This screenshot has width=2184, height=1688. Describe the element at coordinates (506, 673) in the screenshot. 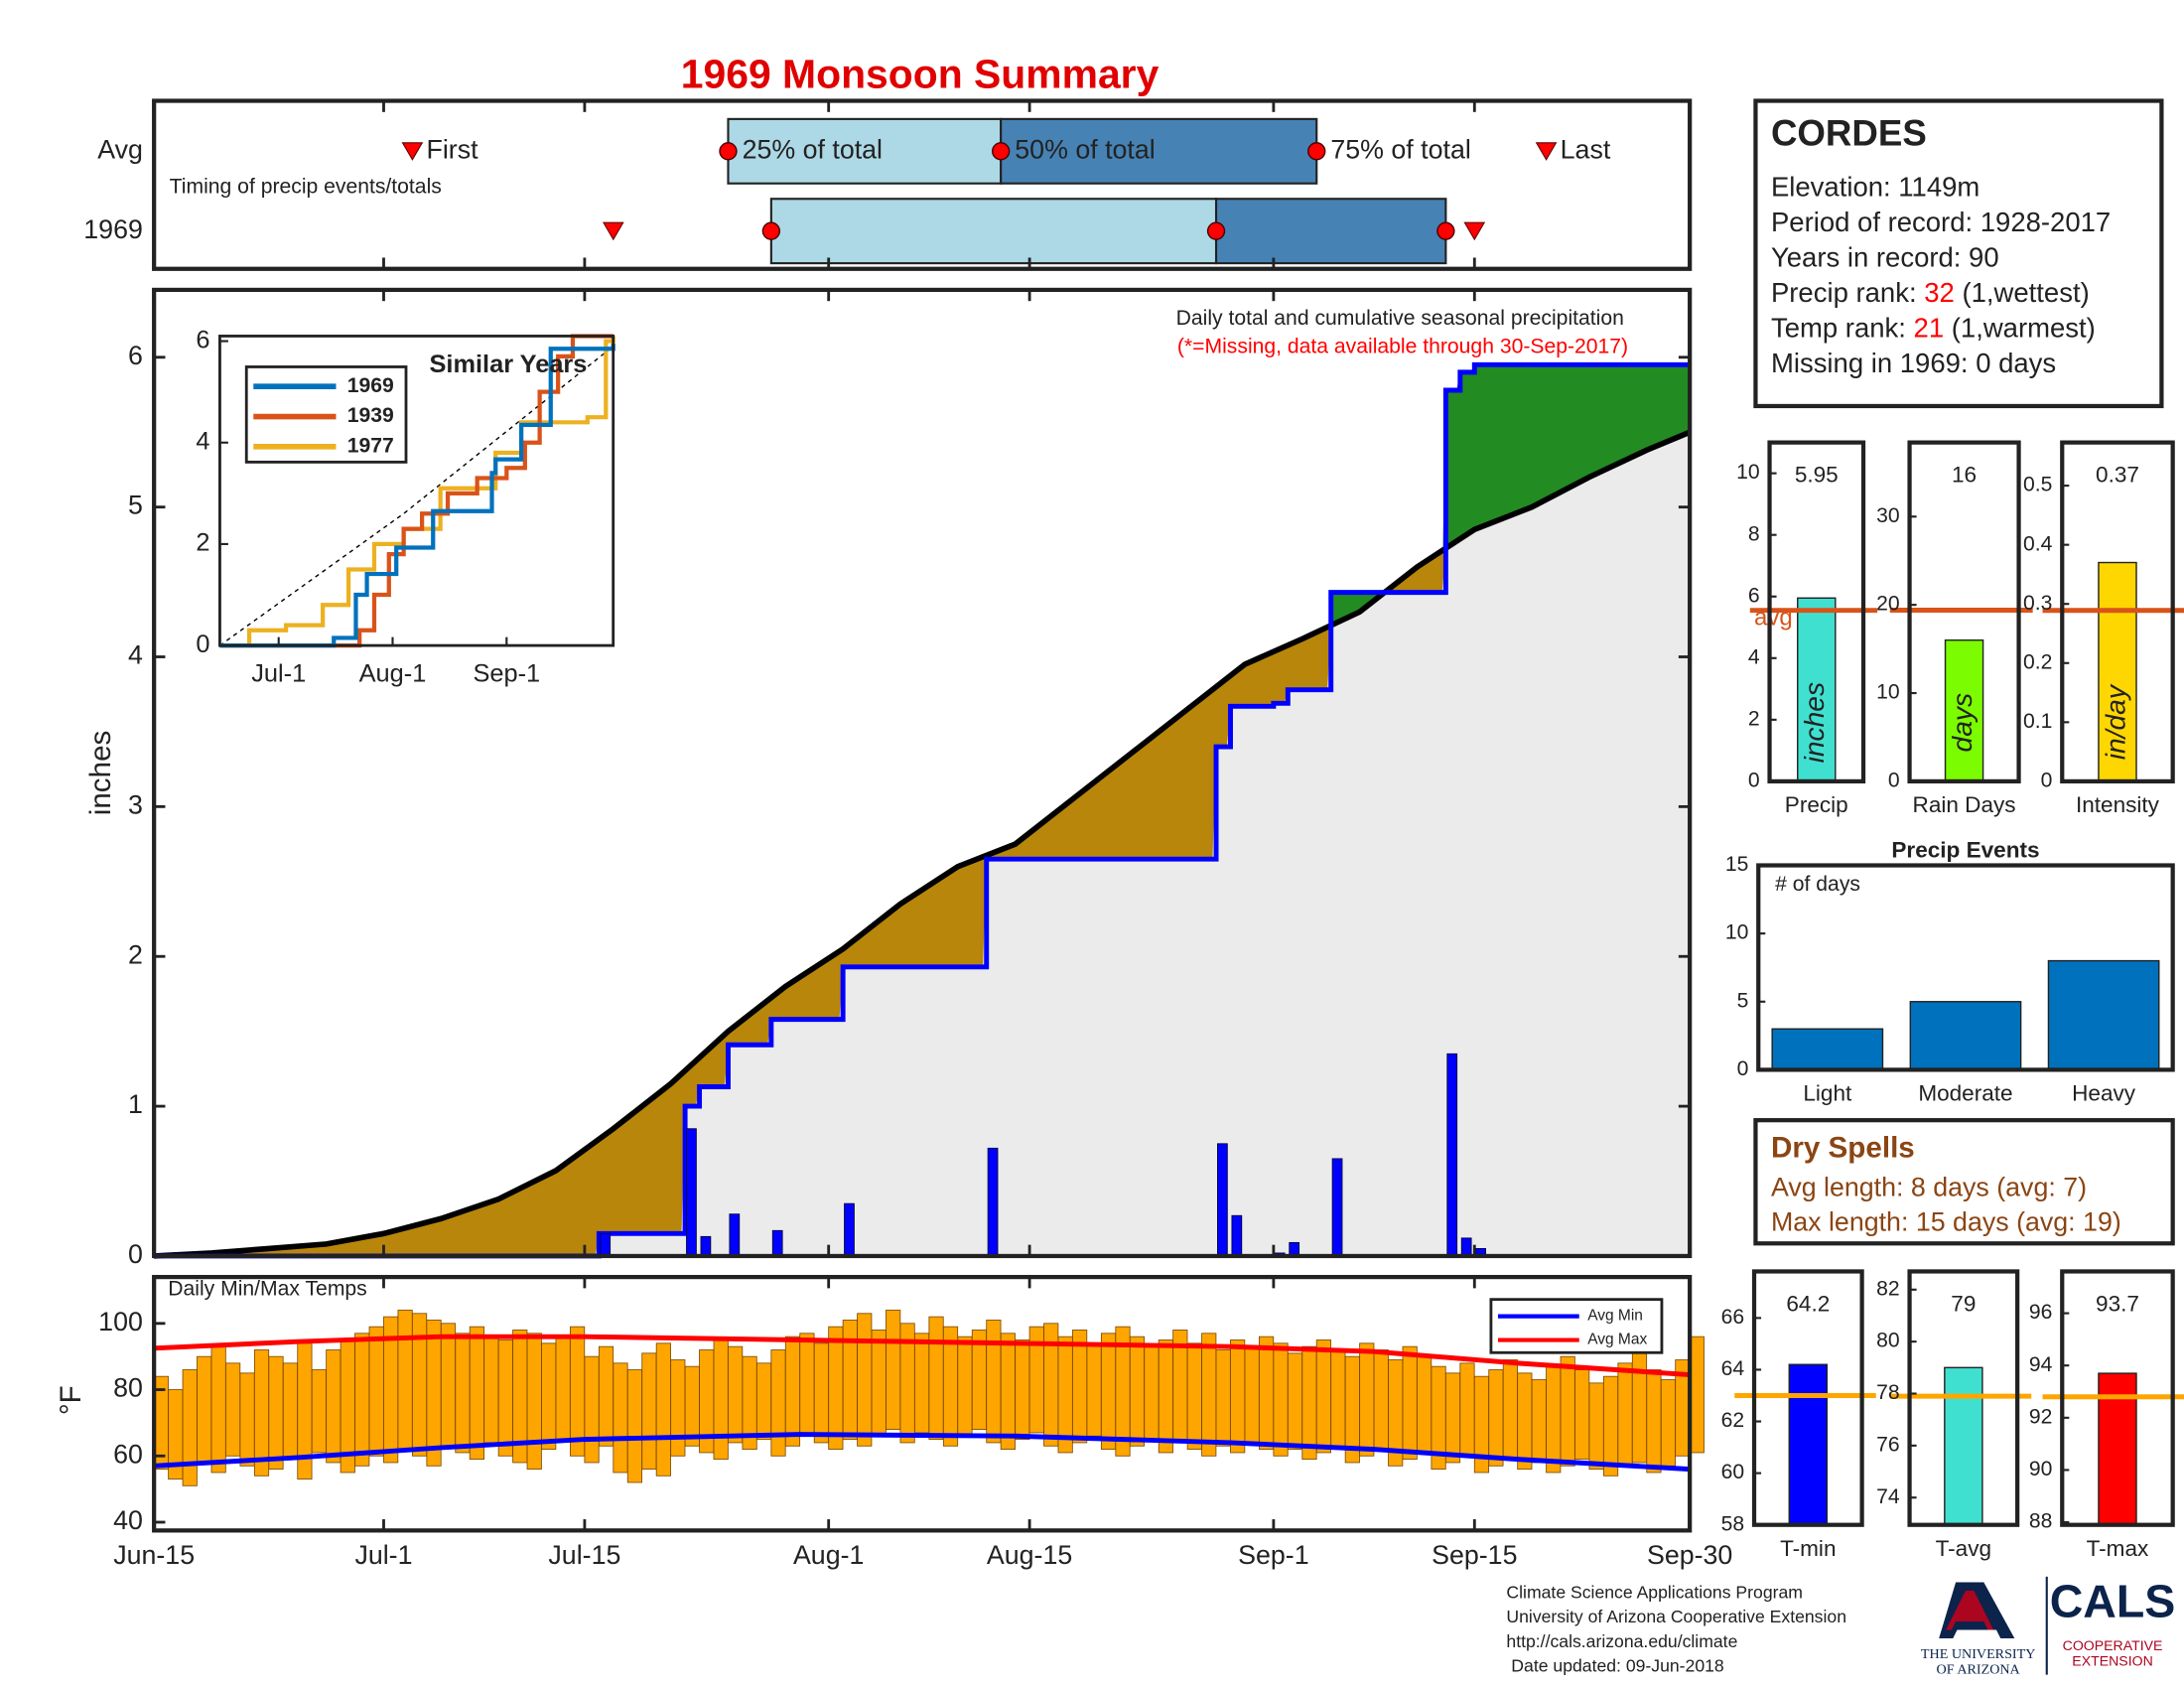

I see `inset-x-tick-label: Sep-1` at that location.